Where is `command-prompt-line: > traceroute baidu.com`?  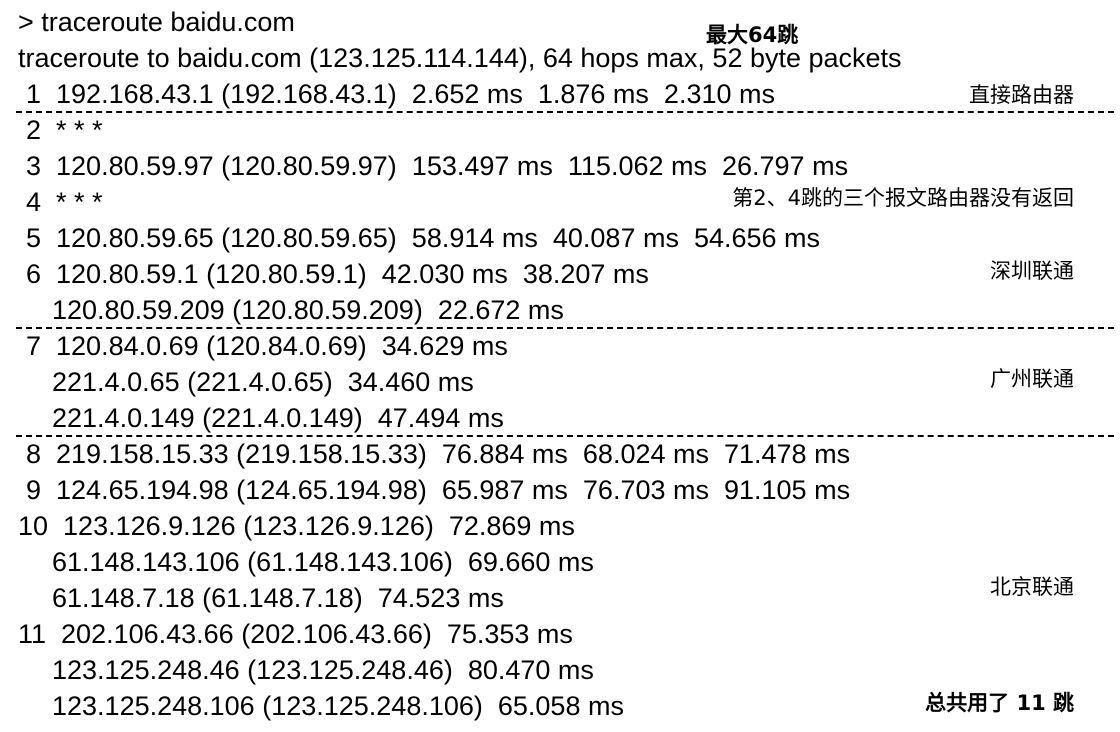 command-prompt-line: > traceroute baidu.com is located at coordinates (156, 22).